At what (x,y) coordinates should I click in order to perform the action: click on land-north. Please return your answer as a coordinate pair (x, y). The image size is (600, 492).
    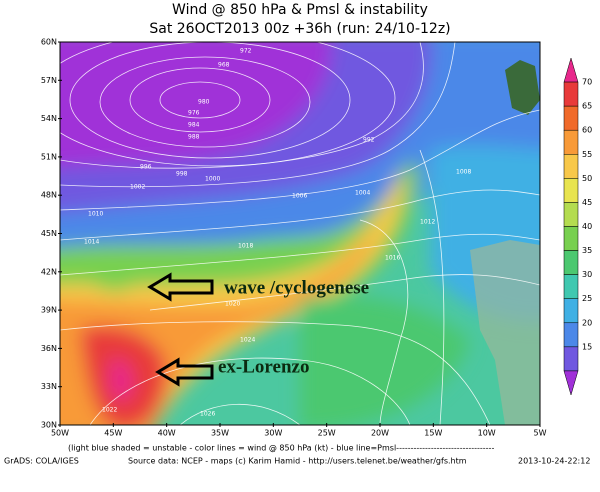
    Looking at the image, I should click on (522, 87).